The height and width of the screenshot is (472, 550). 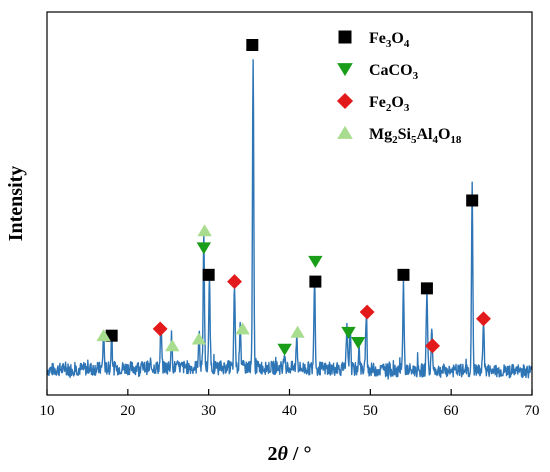 What do you see at coordinates (345, 37) in the screenshot?
I see `legend-marker-fe3o4` at bounding box center [345, 37].